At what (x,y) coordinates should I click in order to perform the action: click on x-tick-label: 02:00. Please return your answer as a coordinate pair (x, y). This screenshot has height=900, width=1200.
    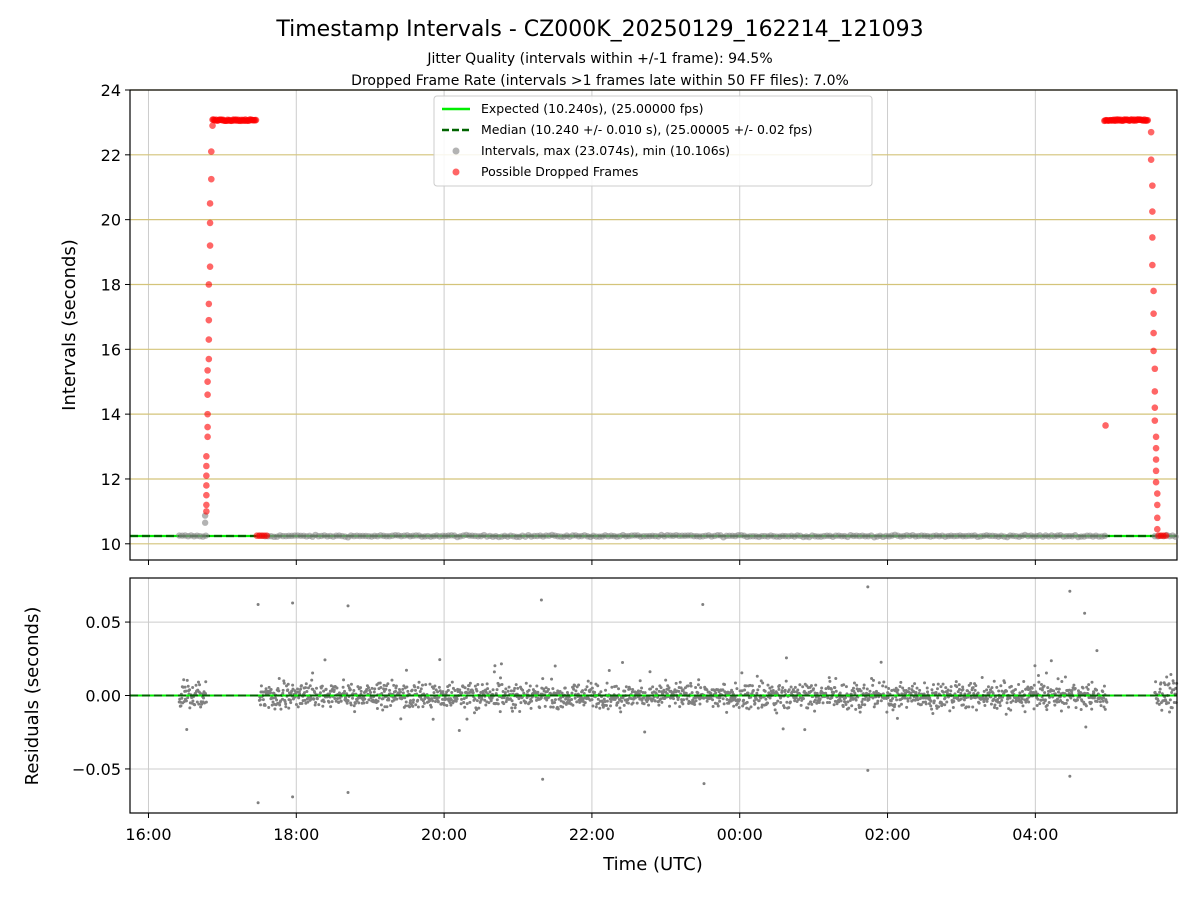
    Looking at the image, I should click on (887, 834).